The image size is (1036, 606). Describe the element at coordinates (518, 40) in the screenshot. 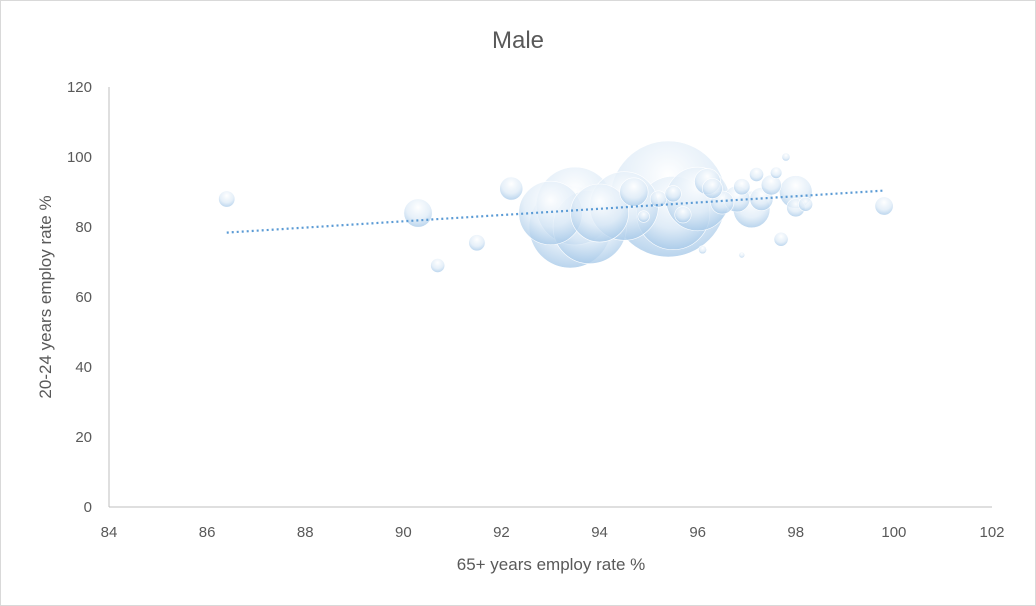

I see `chart-title: Male` at that location.